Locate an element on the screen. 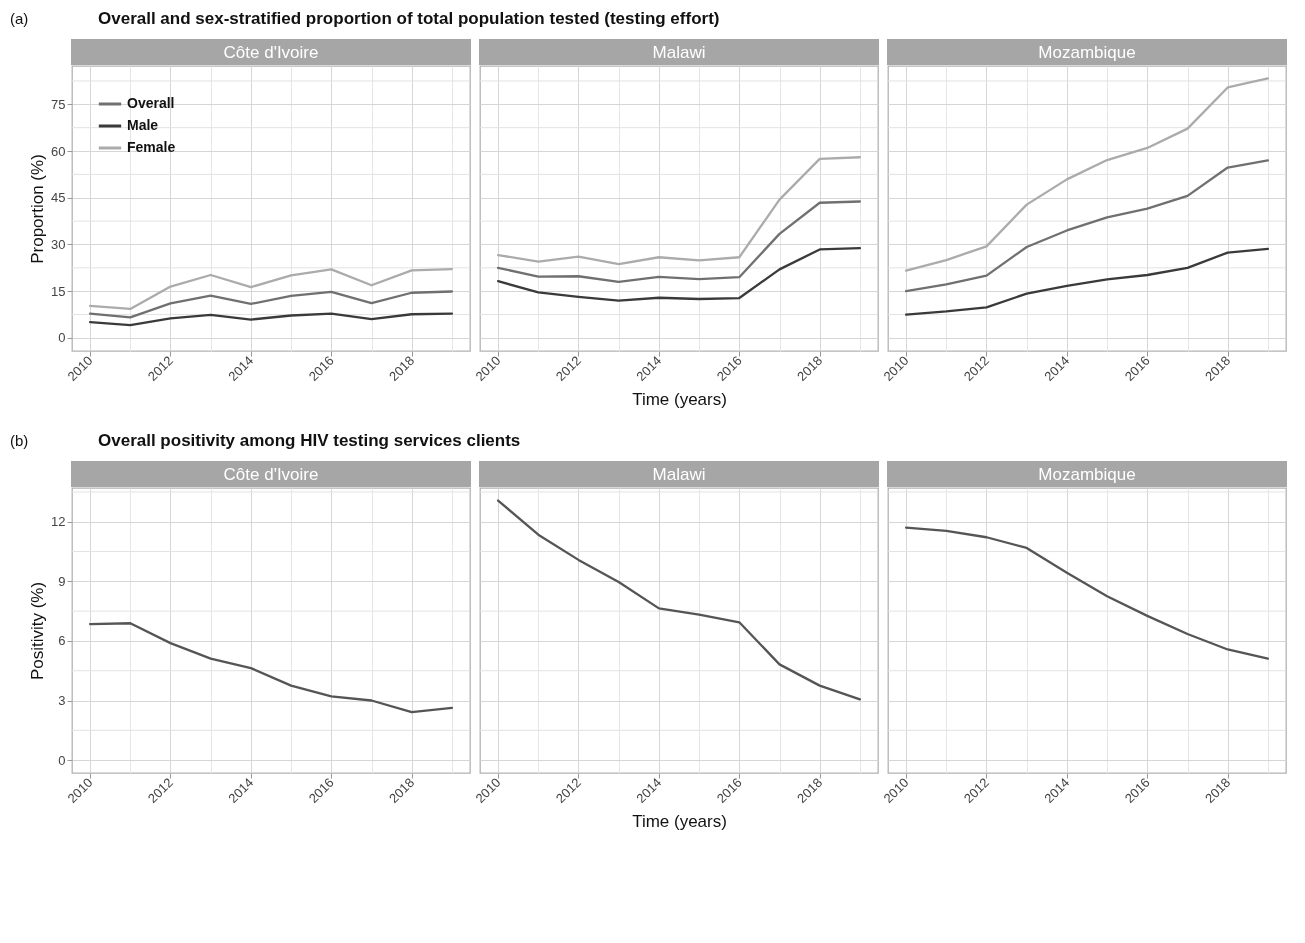 Image resolution: width=1305 pixels, height=943 pixels. y-tick-label: 30 is located at coordinates (58, 244).